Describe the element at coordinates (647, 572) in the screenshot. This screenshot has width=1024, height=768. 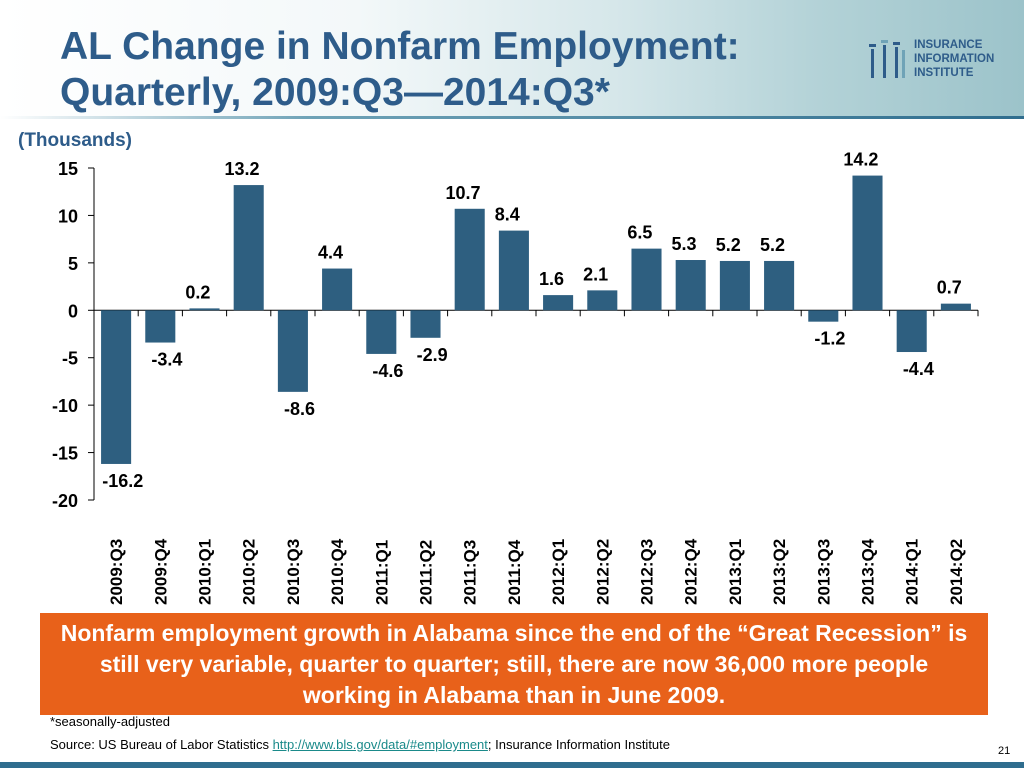
I see `x-tick-label: 2012:Q3` at that location.